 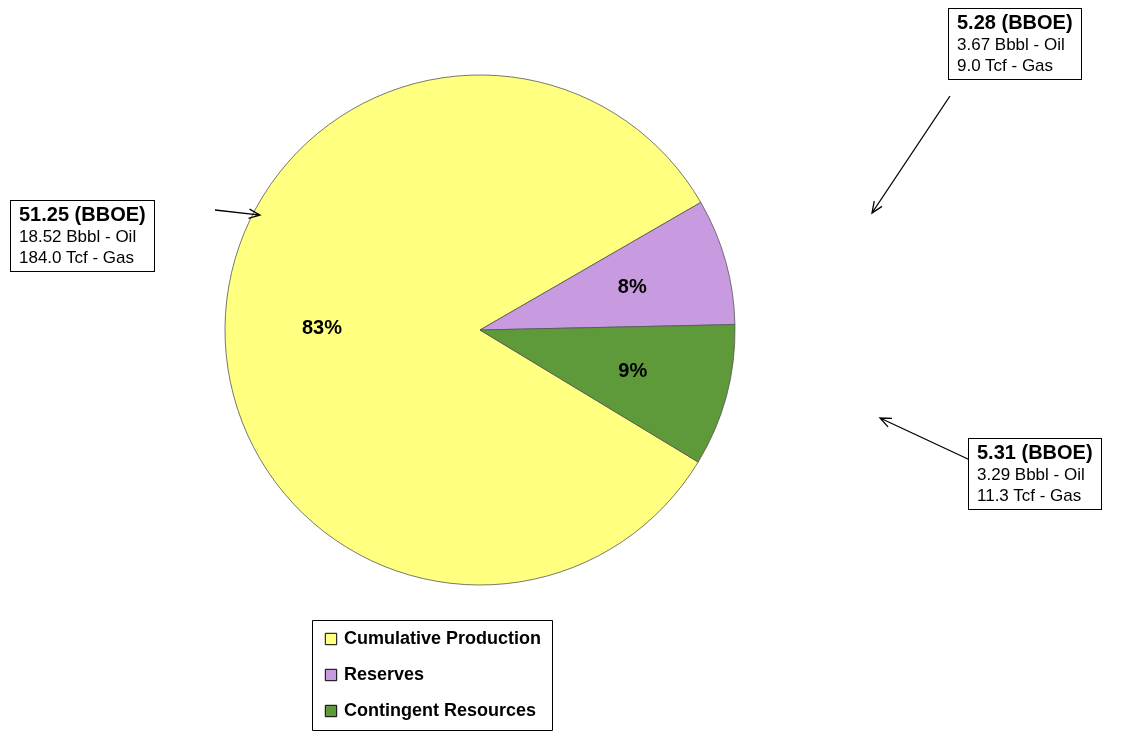 I want to click on text: 51.25 (BBOE) 18.52 Bbbl - Oil 184.0 Tcf - Gas, so click(x=82, y=235).